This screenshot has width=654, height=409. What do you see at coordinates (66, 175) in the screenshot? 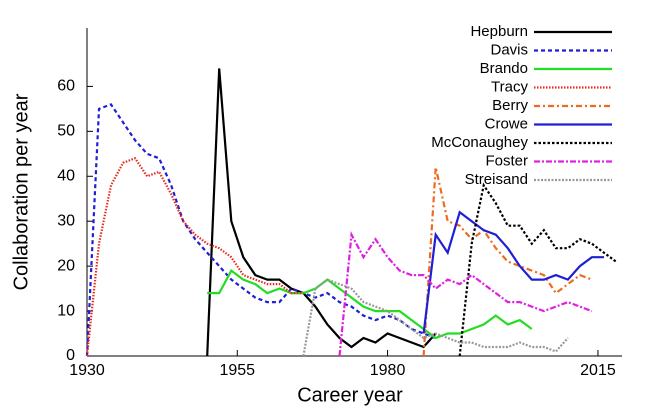
I see `y-tick-label: 40` at bounding box center [66, 175].